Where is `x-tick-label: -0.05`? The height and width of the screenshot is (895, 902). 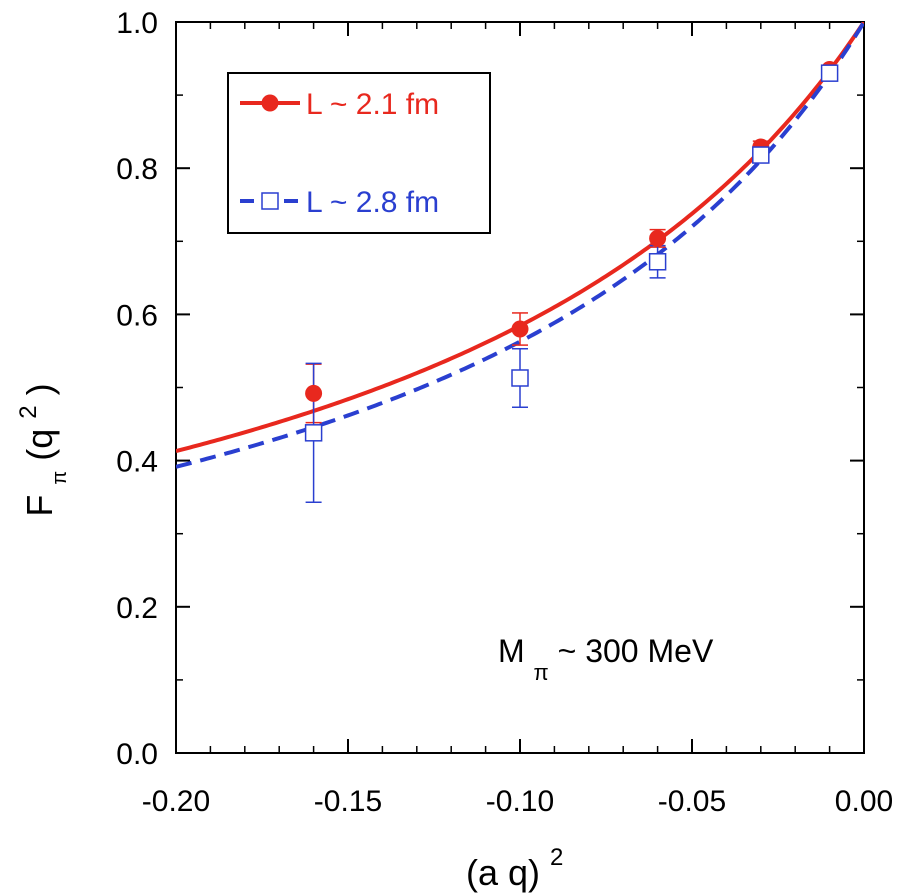 x-tick-label: -0.05 is located at coordinates (692, 801).